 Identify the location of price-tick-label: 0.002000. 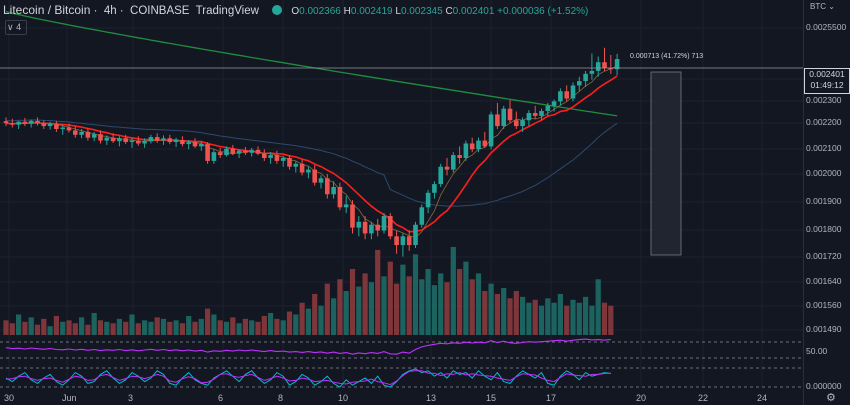
(824, 173).